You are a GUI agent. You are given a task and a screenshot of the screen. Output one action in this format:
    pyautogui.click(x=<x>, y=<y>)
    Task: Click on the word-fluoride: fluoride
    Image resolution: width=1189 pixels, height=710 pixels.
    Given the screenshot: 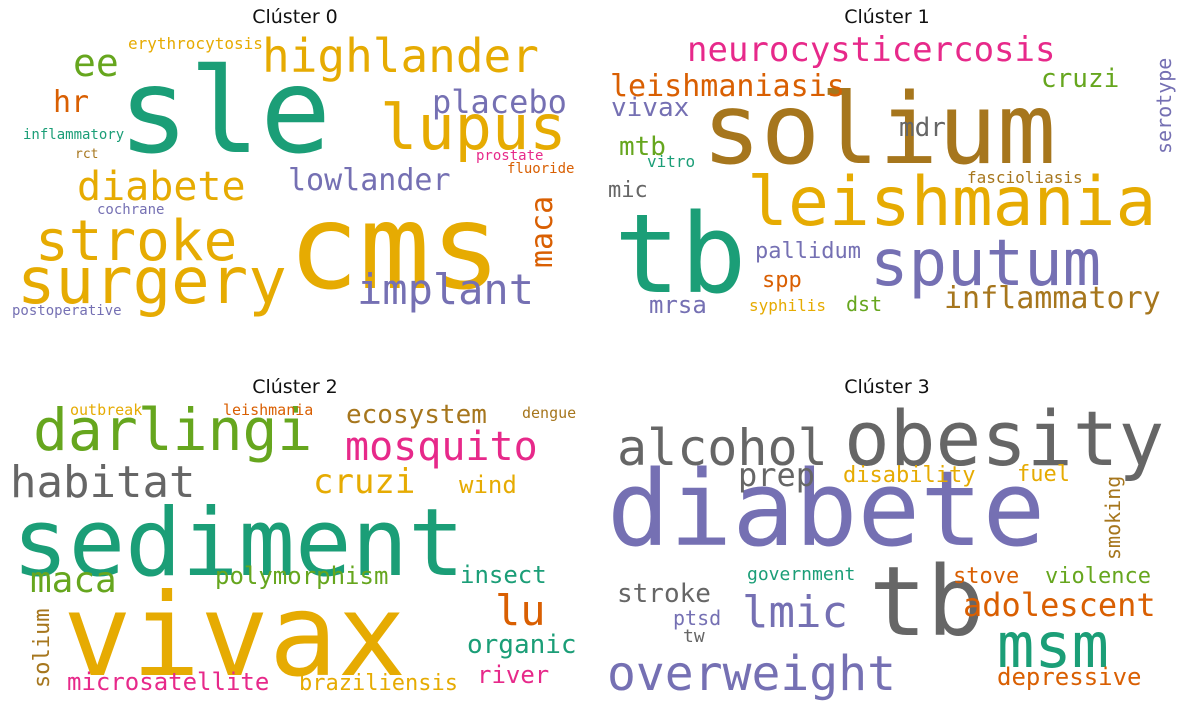 What is the action you would take?
    pyautogui.click(x=540, y=169)
    